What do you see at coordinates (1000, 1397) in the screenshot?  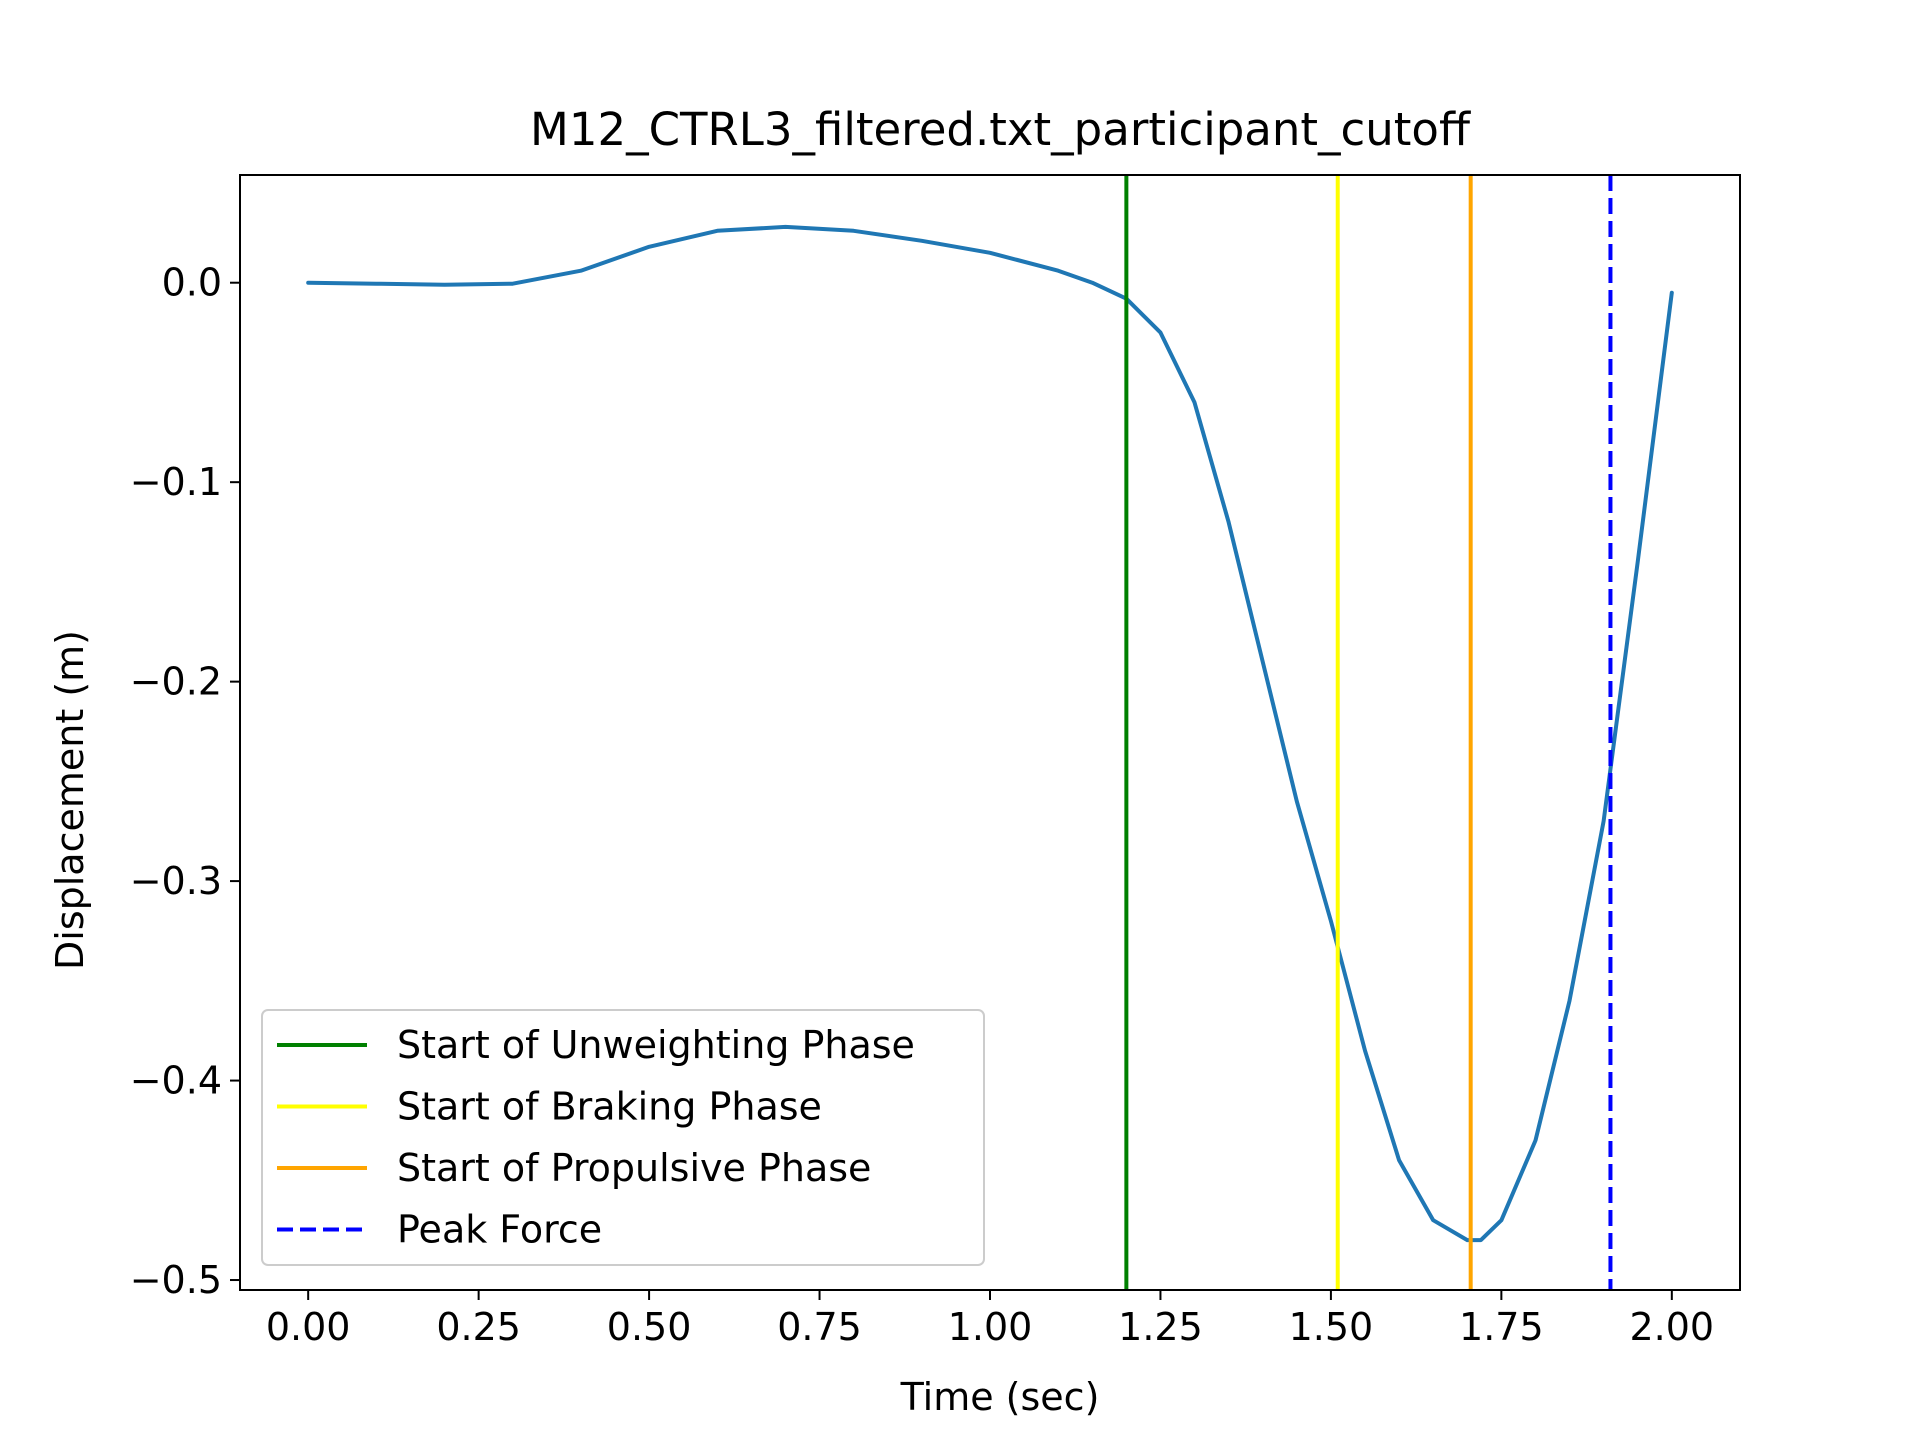 I see `x-axis-label: Time (sec)` at bounding box center [1000, 1397].